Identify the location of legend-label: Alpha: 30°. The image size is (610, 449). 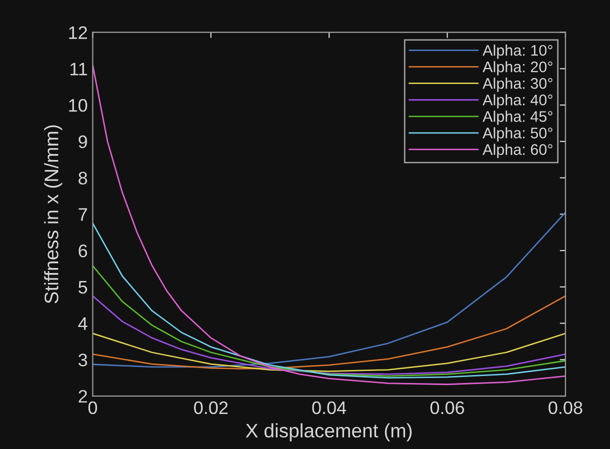
(517, 85).